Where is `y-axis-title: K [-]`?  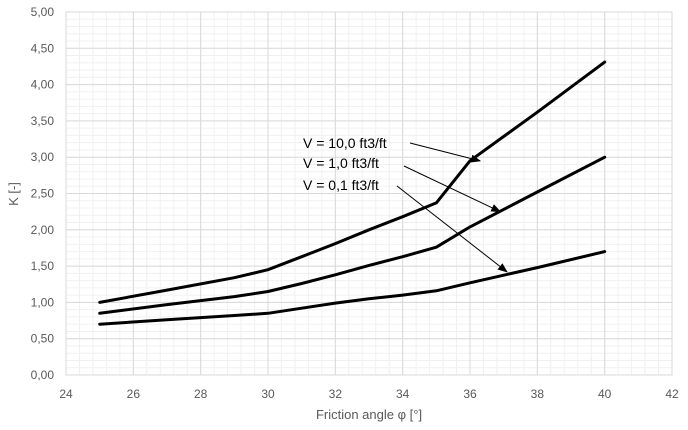 y-axis-title: K [-] is located at coordinates (13, 194).